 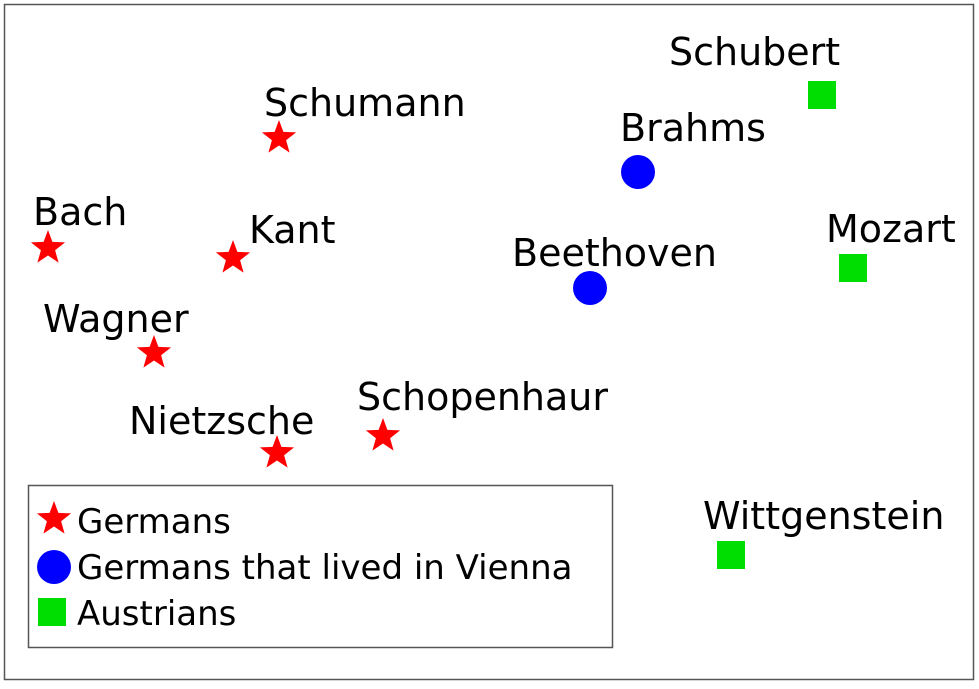 I want to click on star-icon-schopenhauer, so click(x=383, y=434).